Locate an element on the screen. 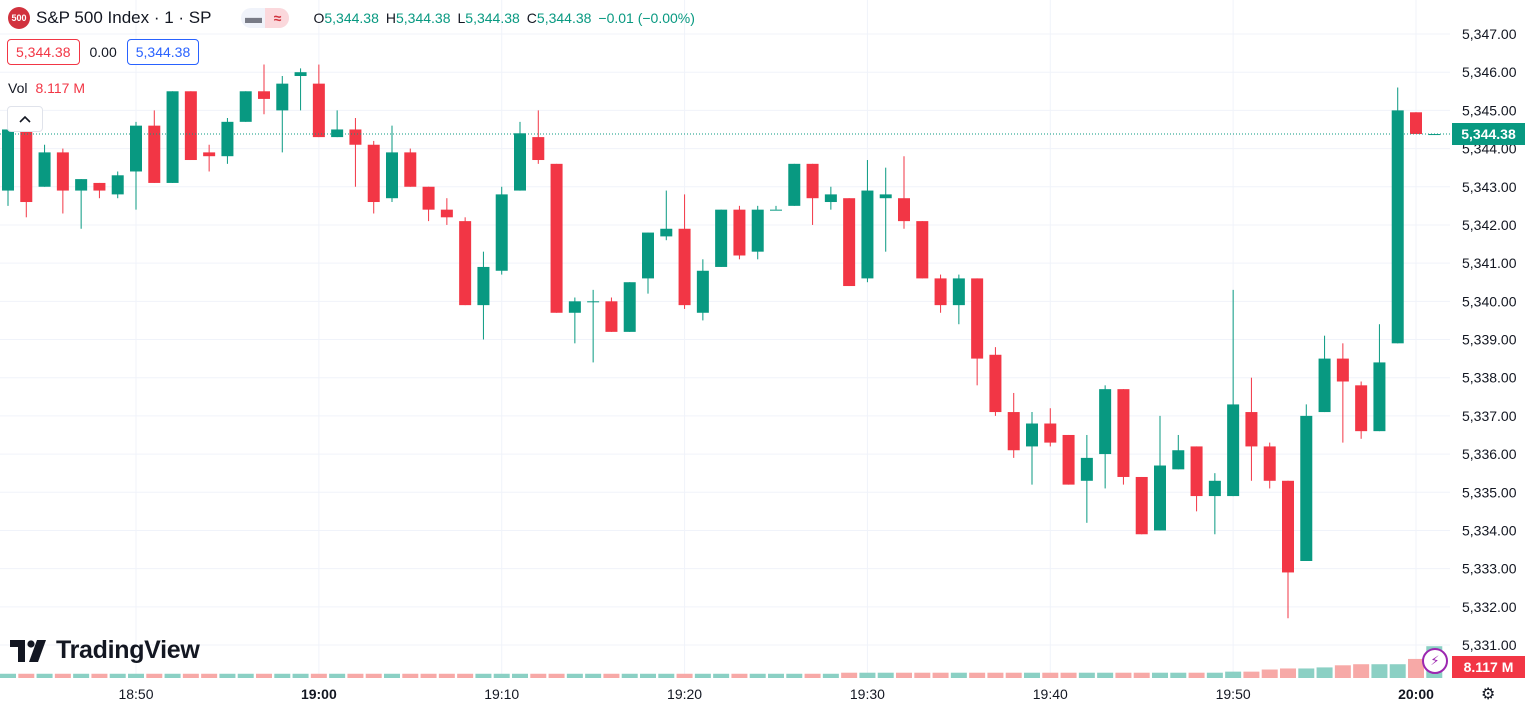 The height and width of the screenshot is (704, 1525). price-tick-label: 5,338.00 is located at coordinates (1489, 378).